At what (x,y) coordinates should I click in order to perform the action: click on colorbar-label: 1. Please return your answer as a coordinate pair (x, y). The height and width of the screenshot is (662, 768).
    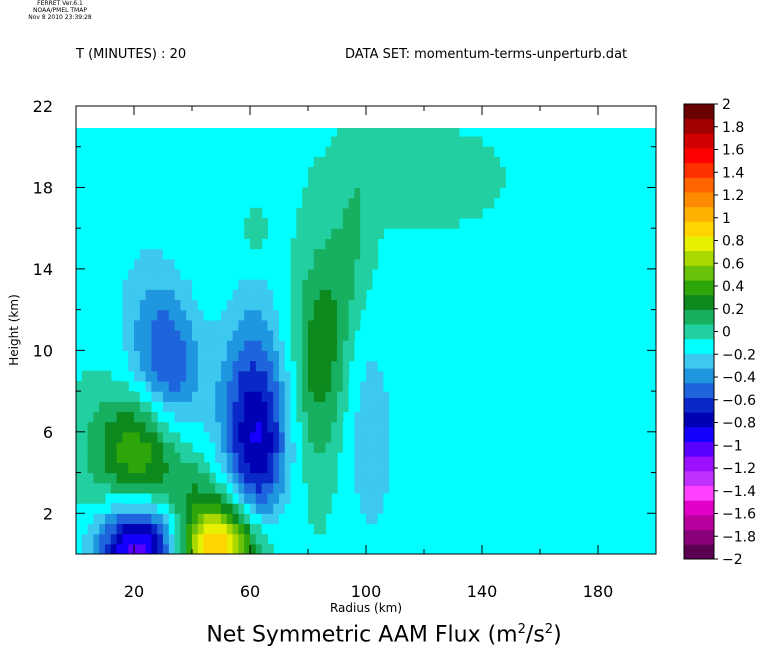
    Looking at the image, I should click on (726, 219).